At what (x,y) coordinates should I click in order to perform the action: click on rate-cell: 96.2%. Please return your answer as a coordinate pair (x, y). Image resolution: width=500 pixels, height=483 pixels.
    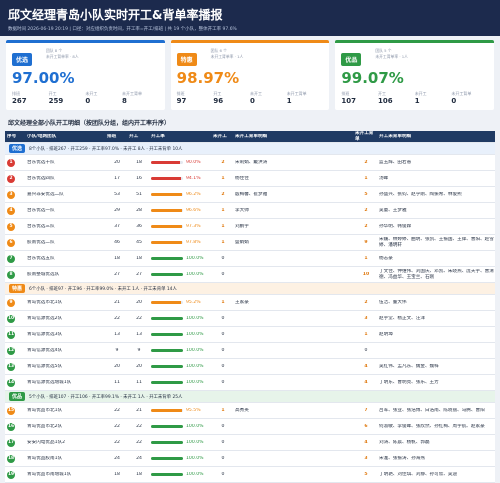
    Looking at the image, I should click on (180, 195).